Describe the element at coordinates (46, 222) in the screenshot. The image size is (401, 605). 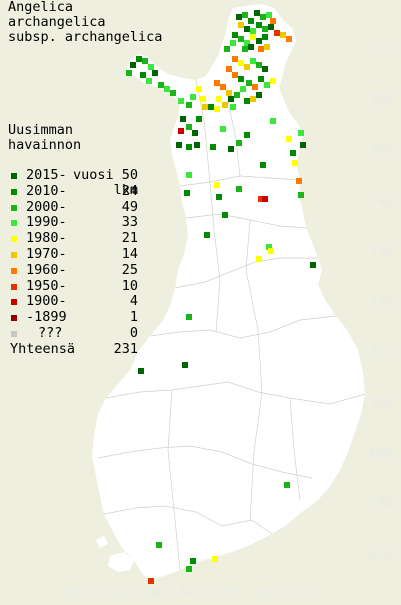
I see `legend-row-label: 1990-` at that location.